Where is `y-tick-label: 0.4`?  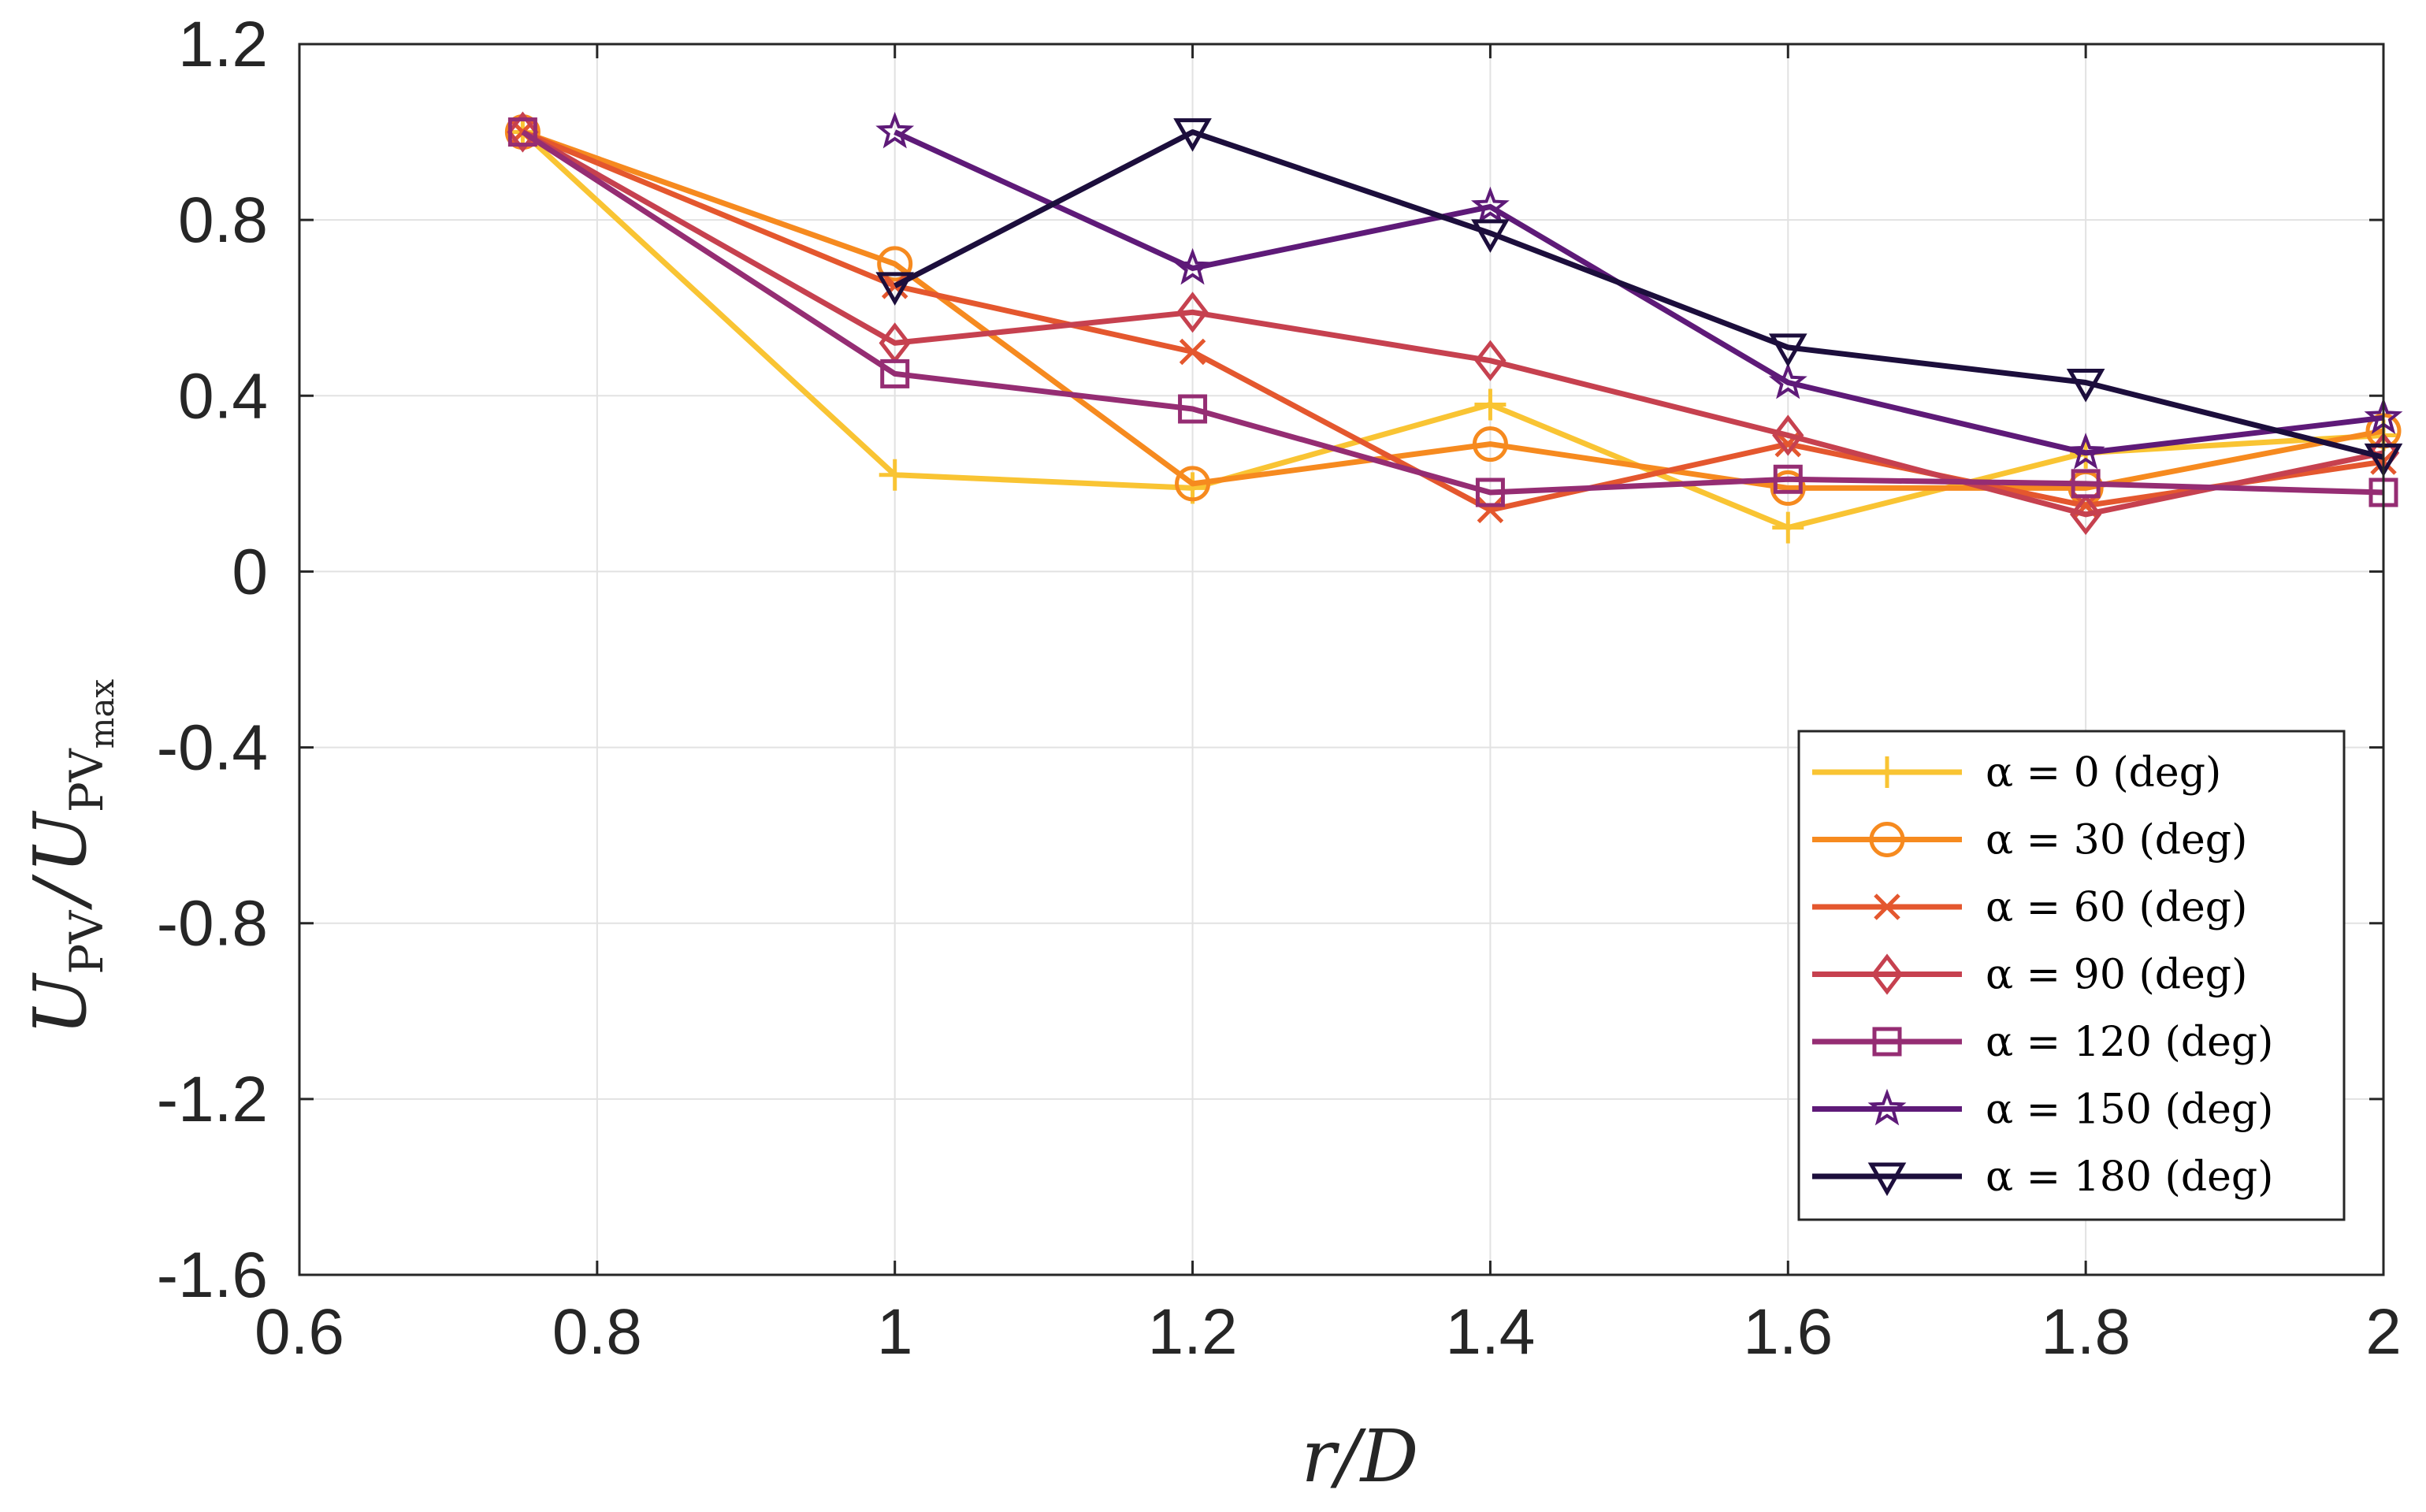
y-tick-label: 0.4 is located at coordinates (223, 396).